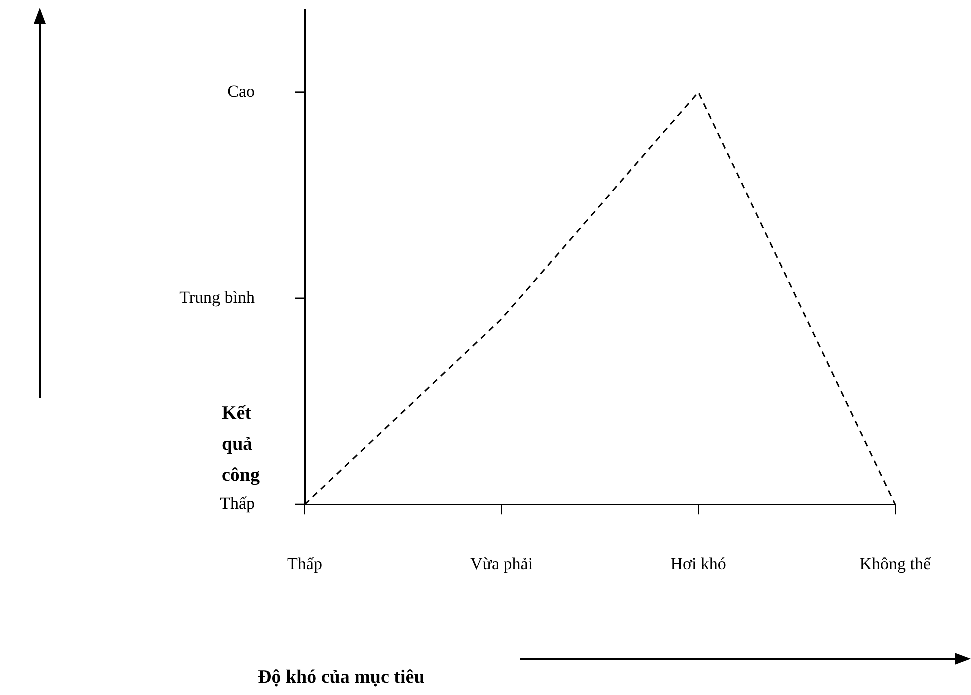 The height and width of the screenshot is (695, 971). What do you see at coordinates (341, 678) in the screenshot?
I see `x-axis-title: Độ khó của mục tiêu` at bounding box center [341, 678].